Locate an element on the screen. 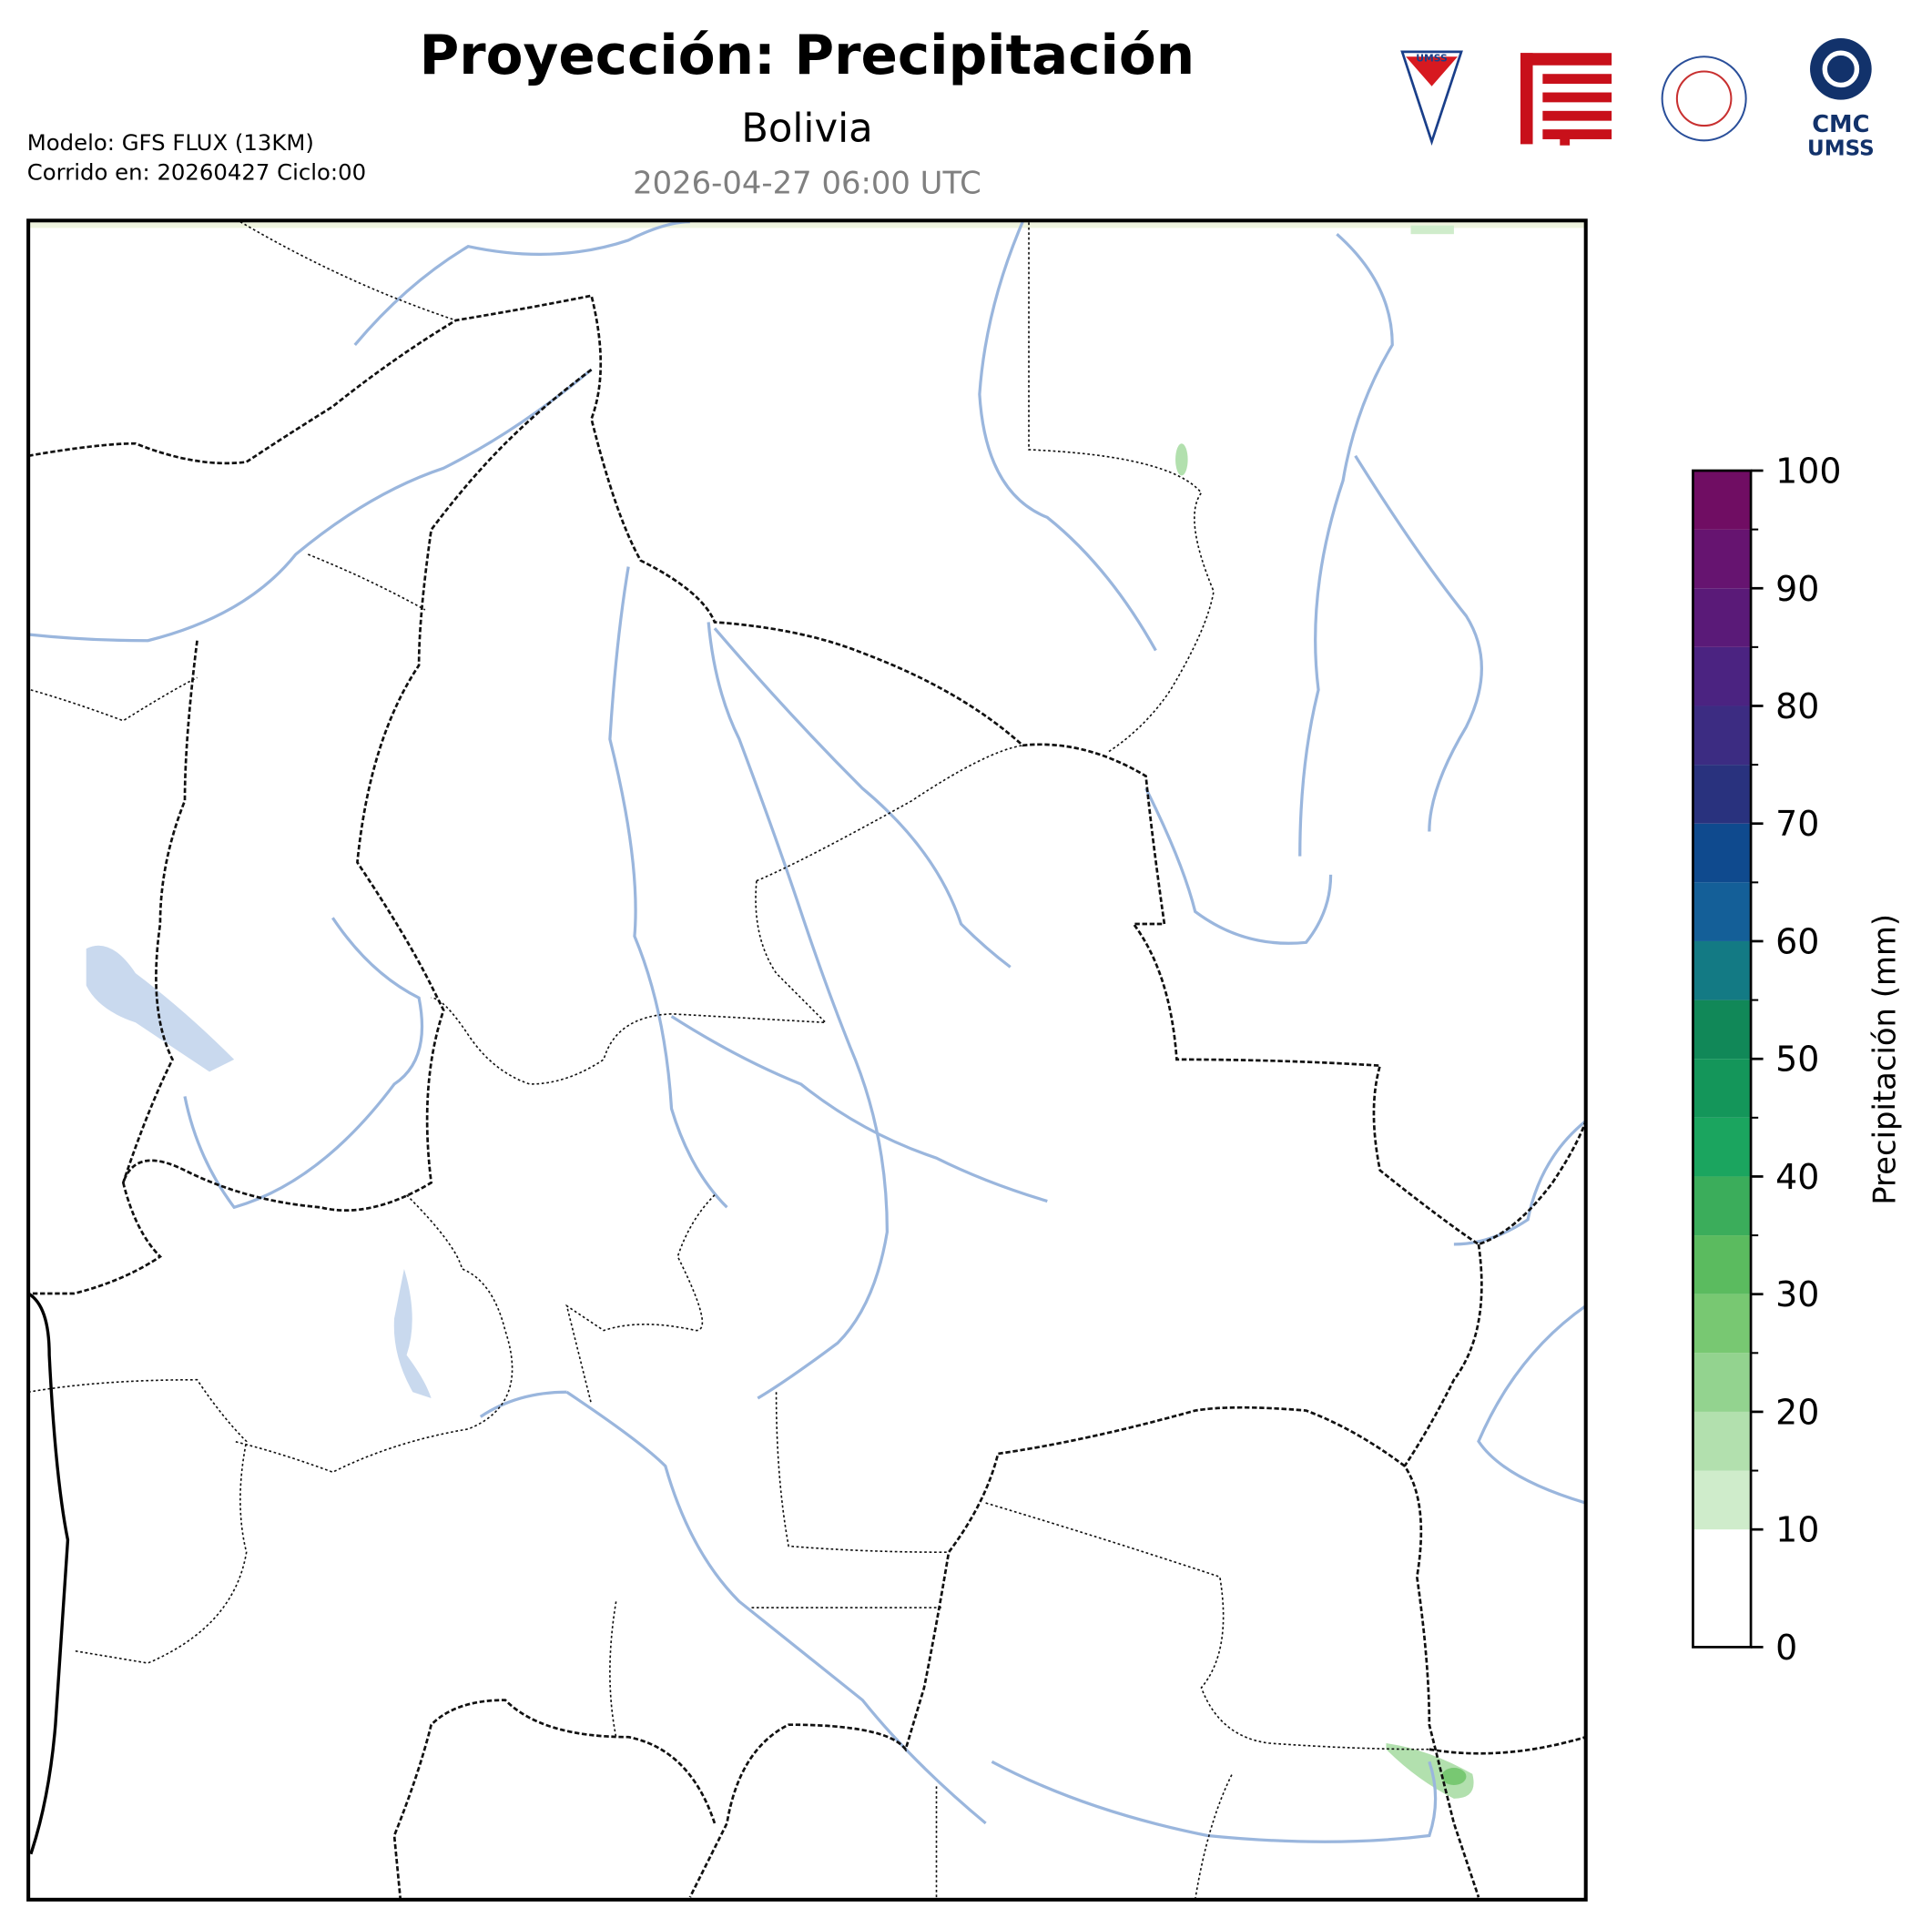  logo-cmc-text: CMC is located at coordinates (1840, 125).